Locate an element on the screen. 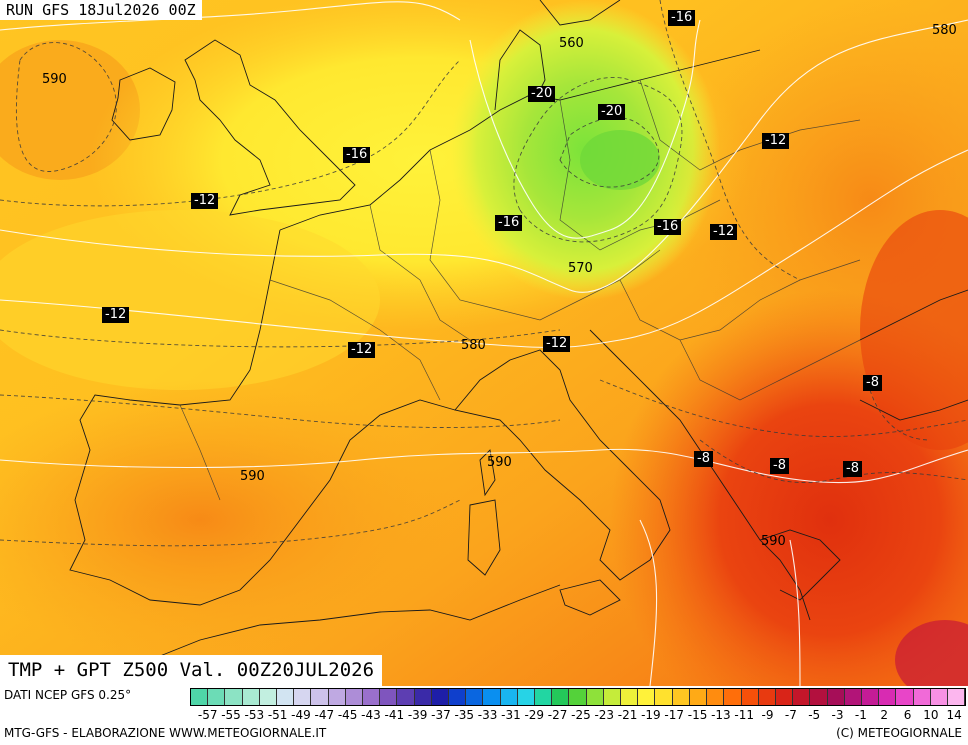  legend-tick: -19 is located at coordinates (651, 715).